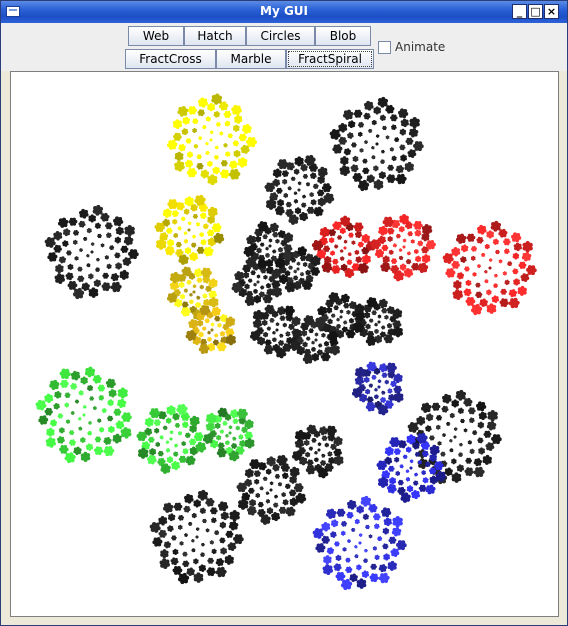 The image size is (568, 626). What do you see at coordinates (13, 11) in the screenshot?
I see `window-menu-icon` at bounding box center [13, 11].